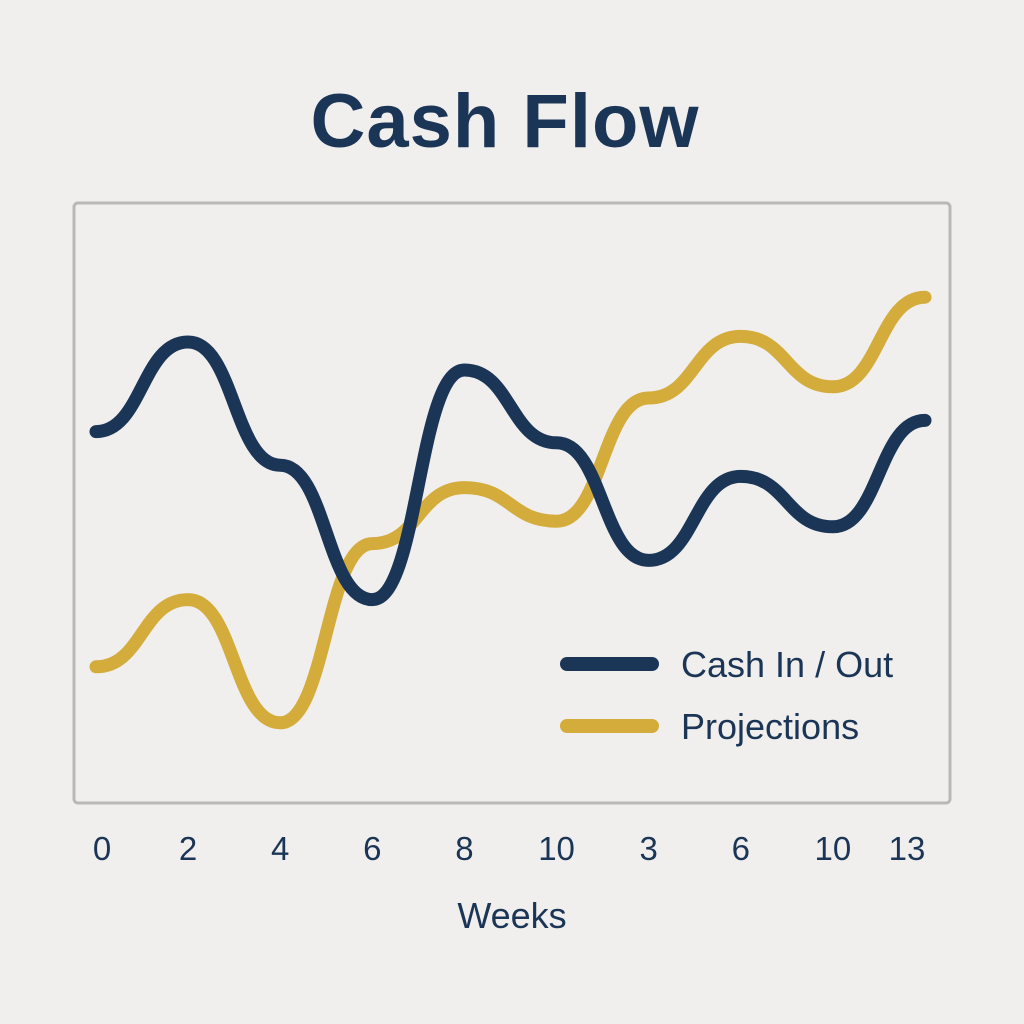  Describe the element at coordinates (907, 848) in the screenshot. I see `x-tick-label: 13` at that location.